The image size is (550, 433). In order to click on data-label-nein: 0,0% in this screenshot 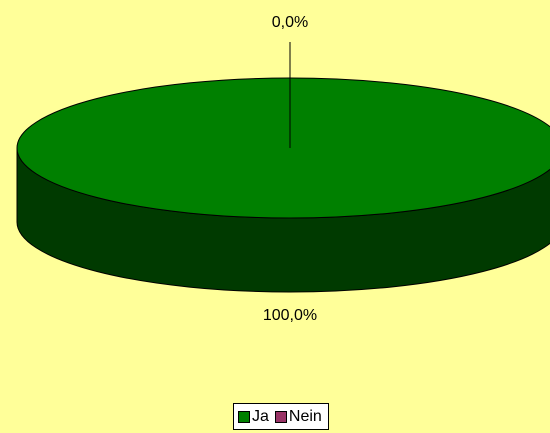, I will do `click(290, 22)`.